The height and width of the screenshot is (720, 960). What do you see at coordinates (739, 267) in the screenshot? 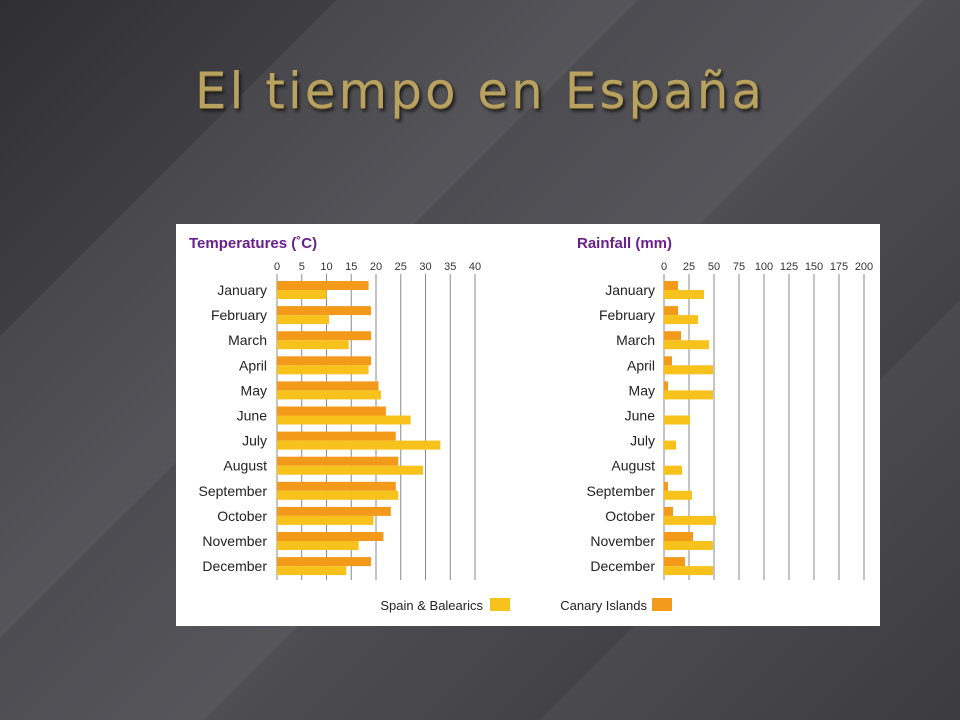
I see `rainfall-tick-label: 75` at bounding box center [739, 267].